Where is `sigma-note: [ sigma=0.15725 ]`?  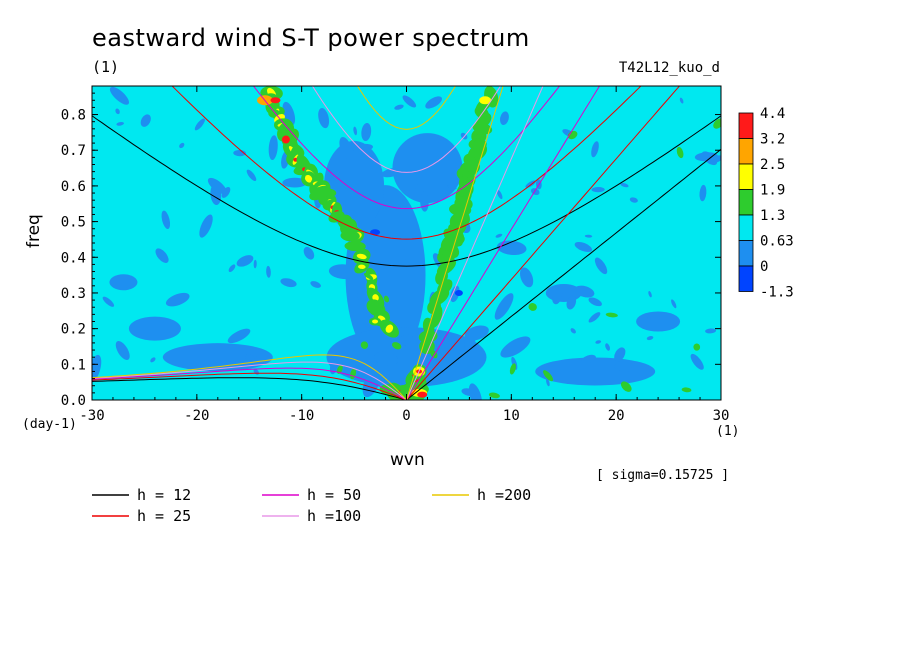
sigma-note: [ sigma=0.15725 ] is located at coordinates (663, 475).